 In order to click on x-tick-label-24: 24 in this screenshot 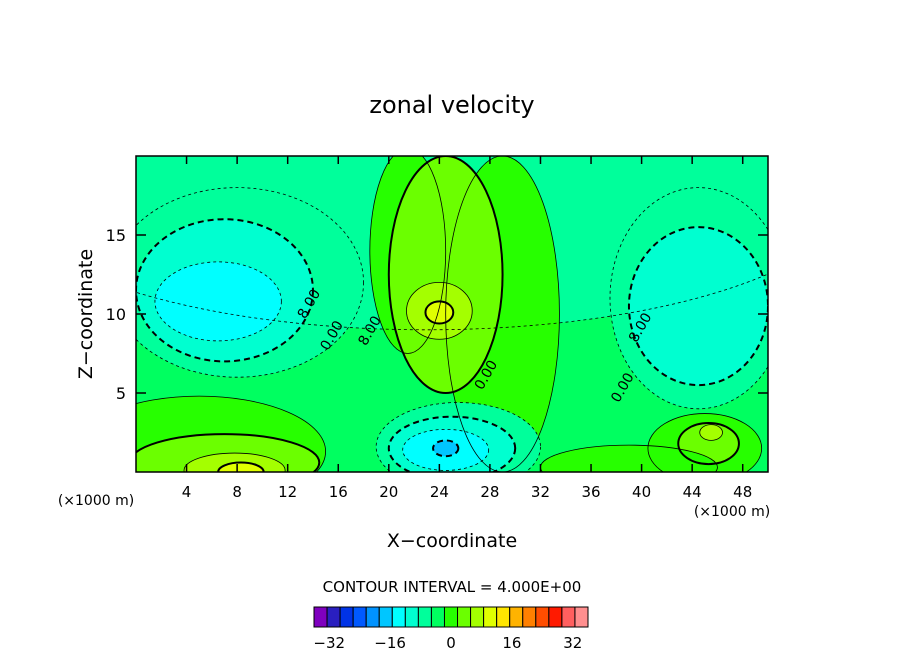, I will do `click(439, 492)`.